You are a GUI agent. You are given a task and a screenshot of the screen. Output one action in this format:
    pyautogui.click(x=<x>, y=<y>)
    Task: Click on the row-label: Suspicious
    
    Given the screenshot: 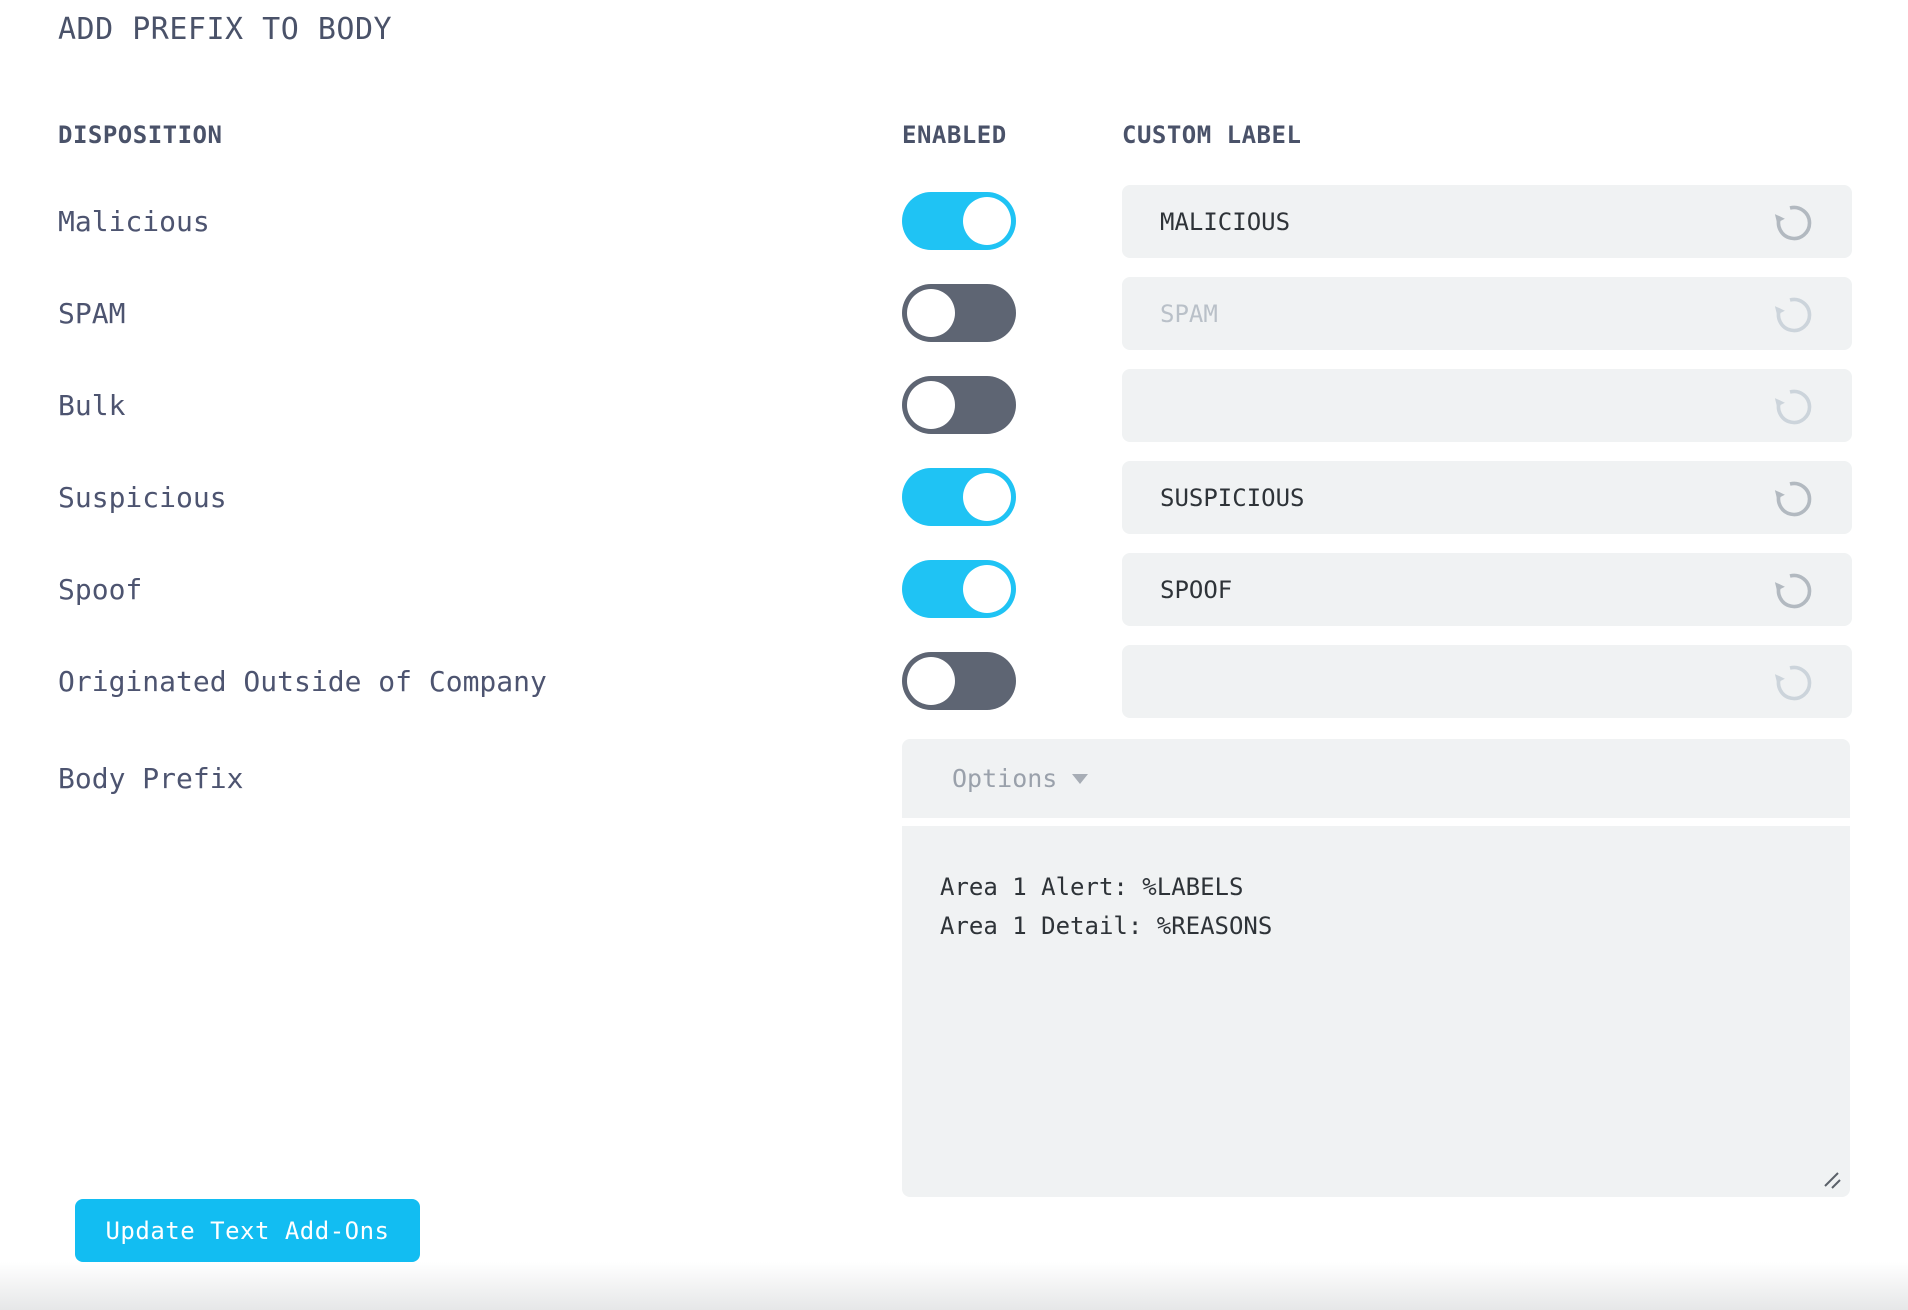 What is the action you would take?
    pyautogui.click(x=142, y=497)
    